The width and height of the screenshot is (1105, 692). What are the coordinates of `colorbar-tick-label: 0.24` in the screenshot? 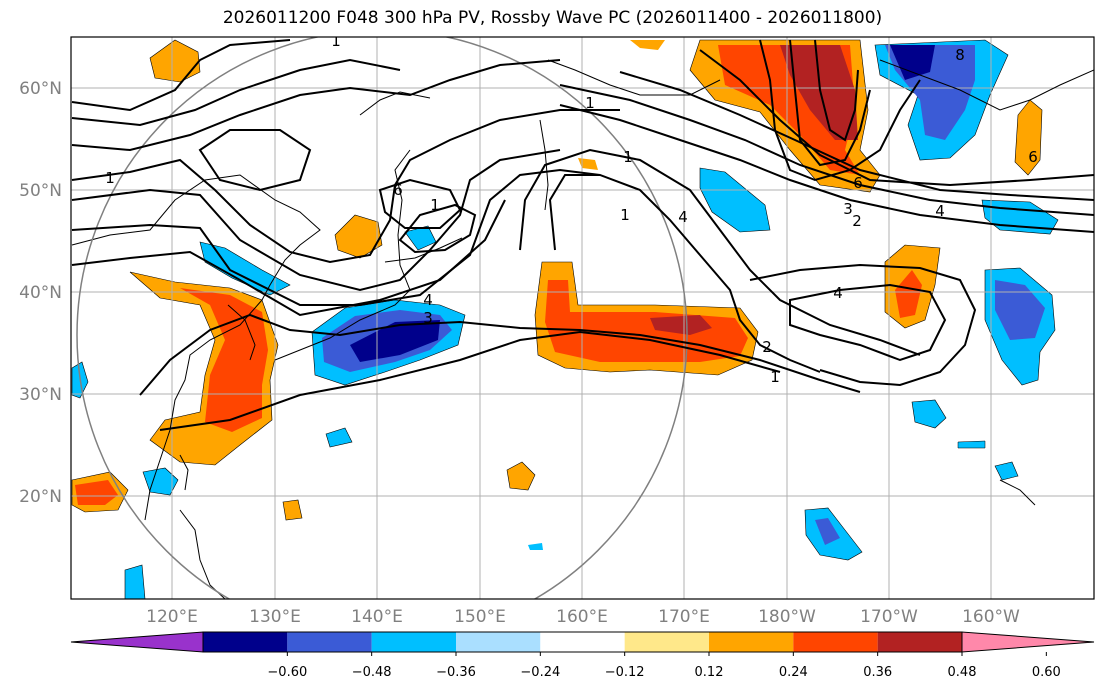 It's located at (793, 672).